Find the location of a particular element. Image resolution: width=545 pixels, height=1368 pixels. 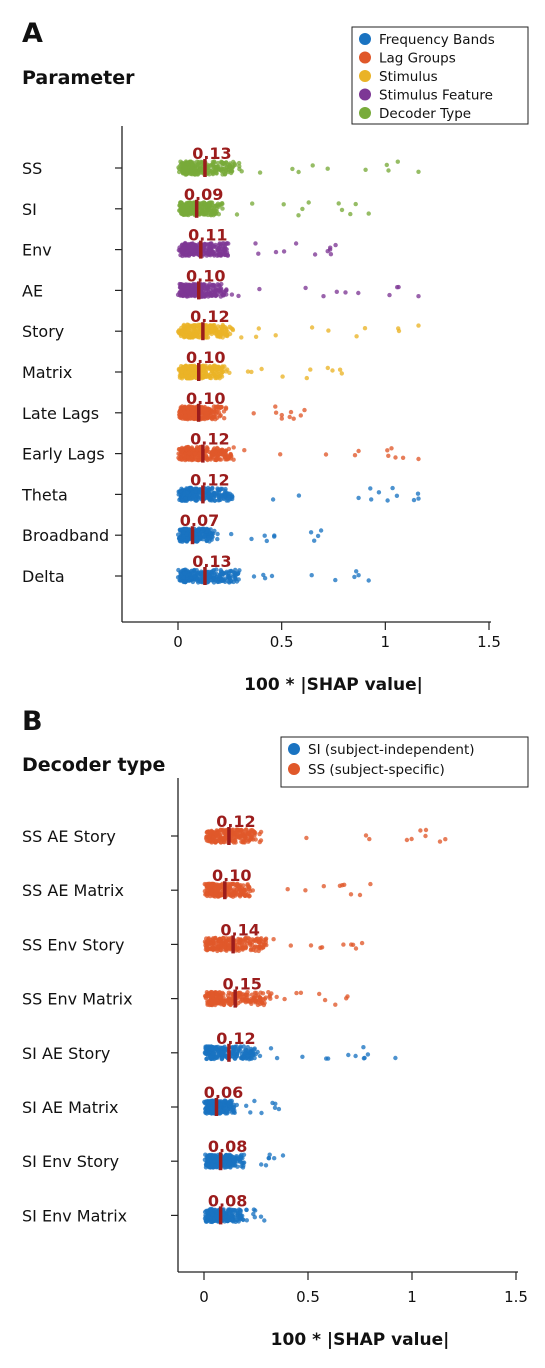

median-label: 0.11 is located at coordinates (207, 235).